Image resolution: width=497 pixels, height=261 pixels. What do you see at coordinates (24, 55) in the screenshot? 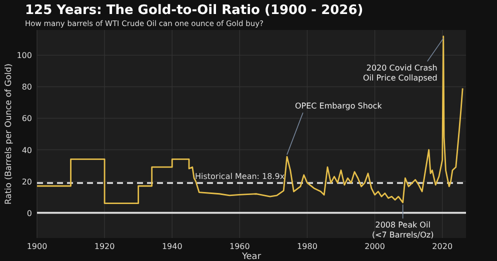
I see `y-tick-label: 100` at bounding box center [24, 55].